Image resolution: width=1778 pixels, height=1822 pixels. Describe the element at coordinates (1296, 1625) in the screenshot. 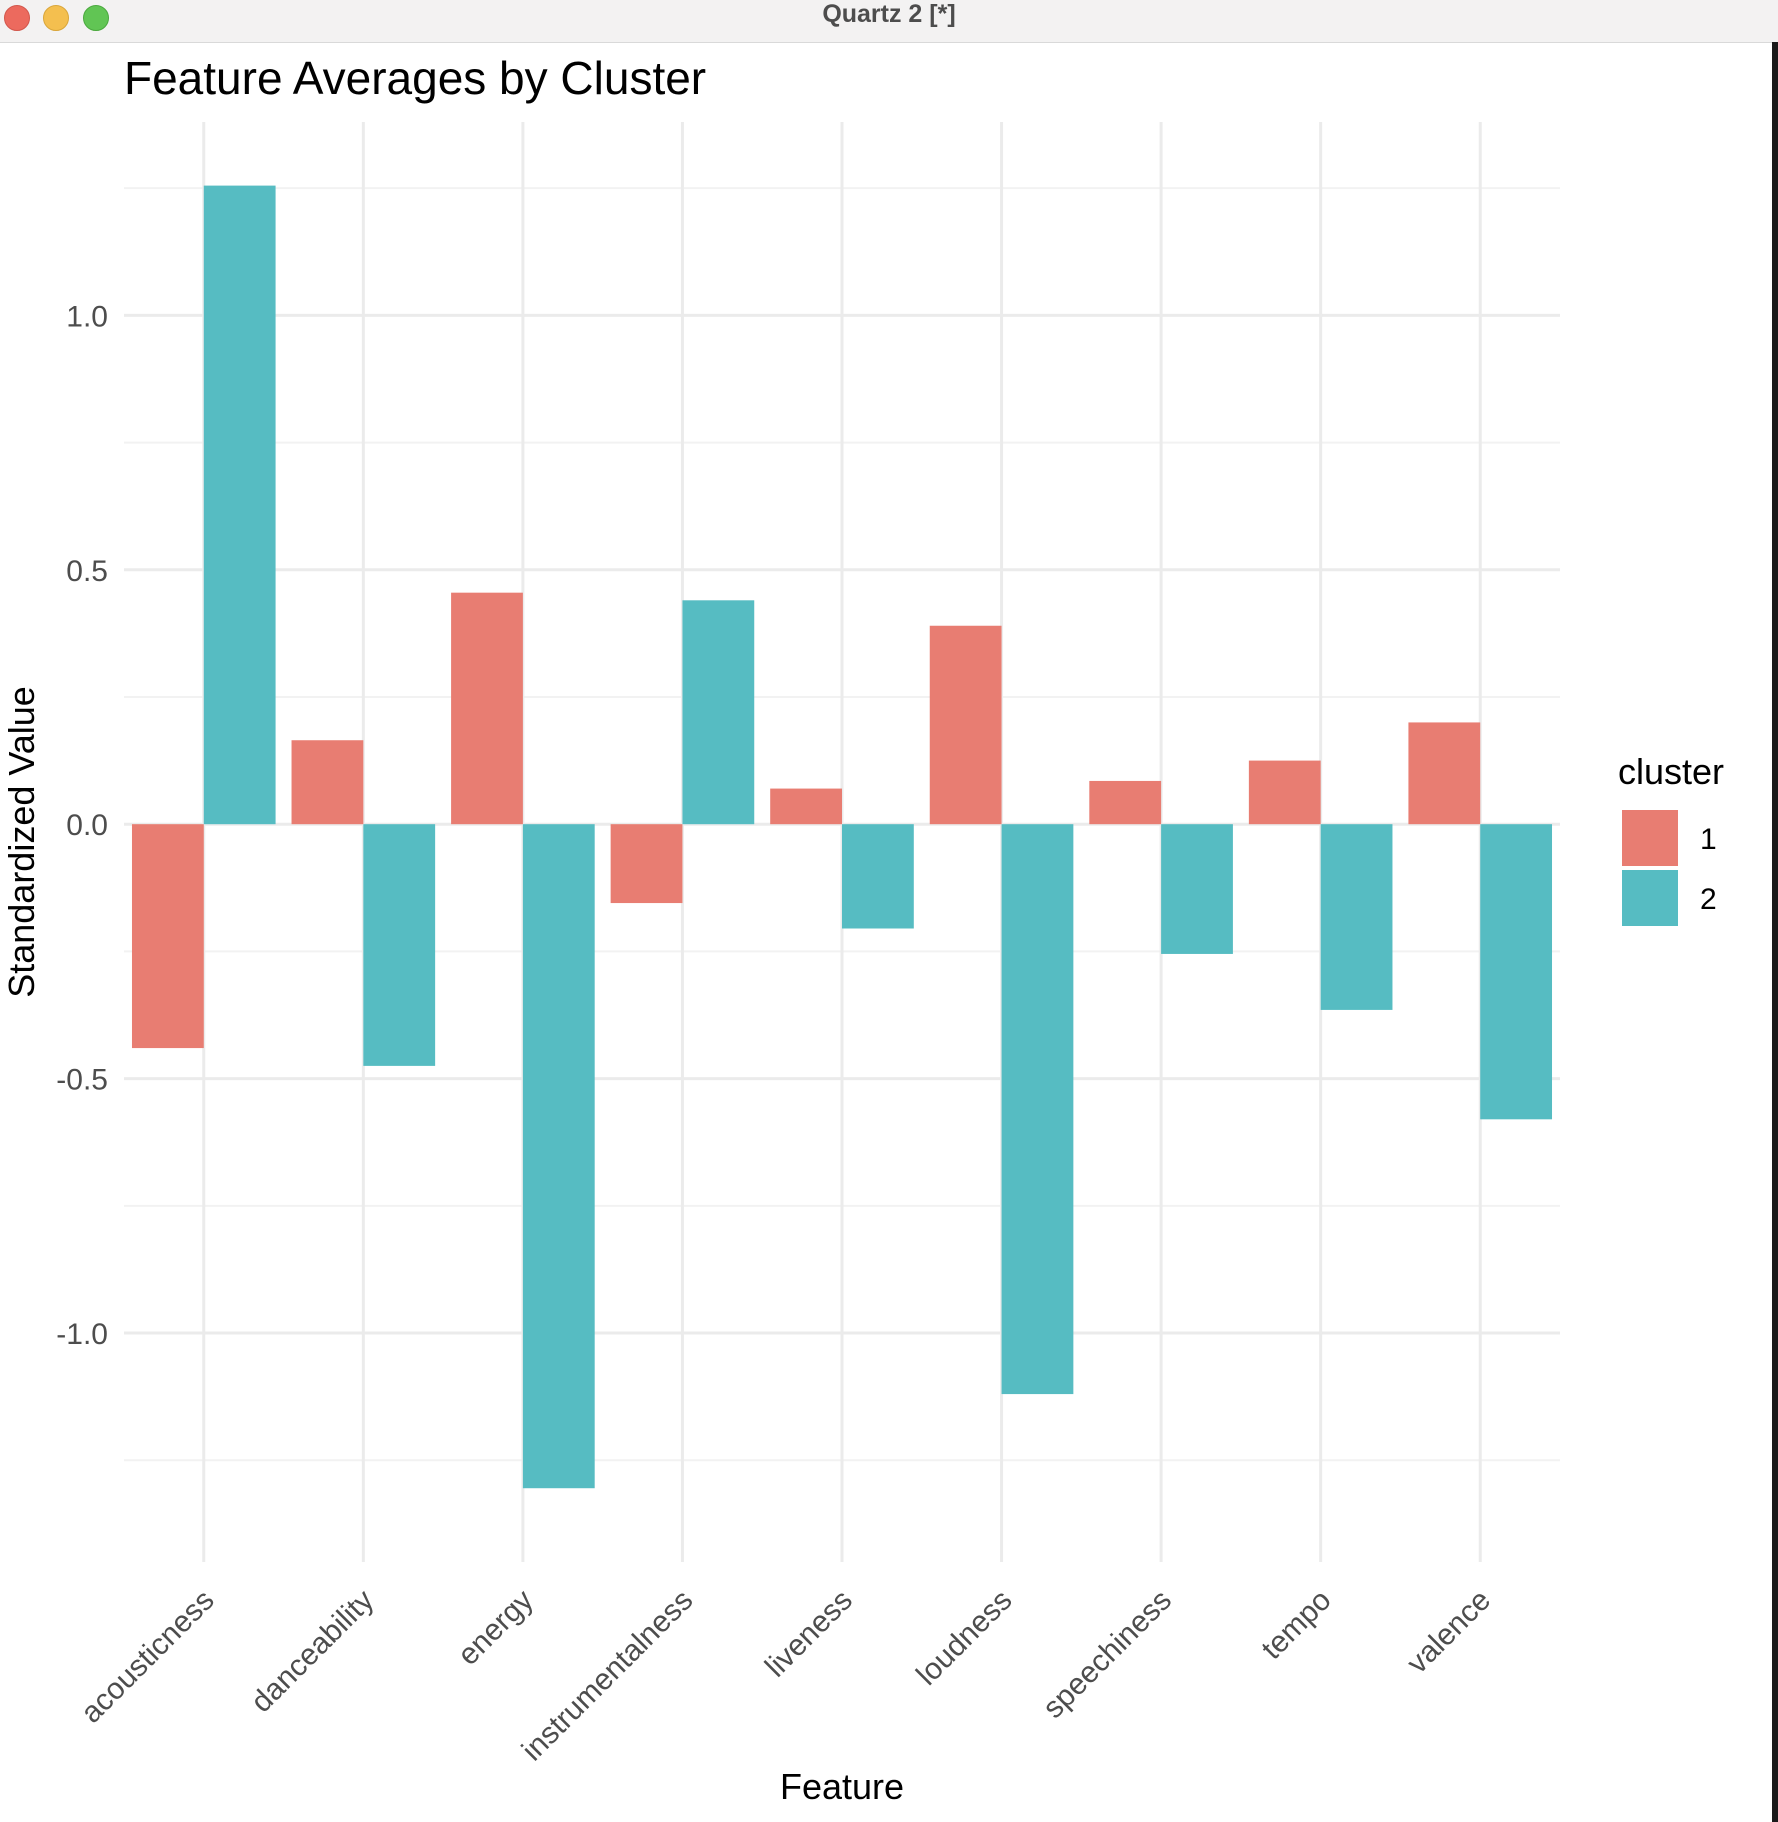

I see `x-tick-label: tempo` at that location.